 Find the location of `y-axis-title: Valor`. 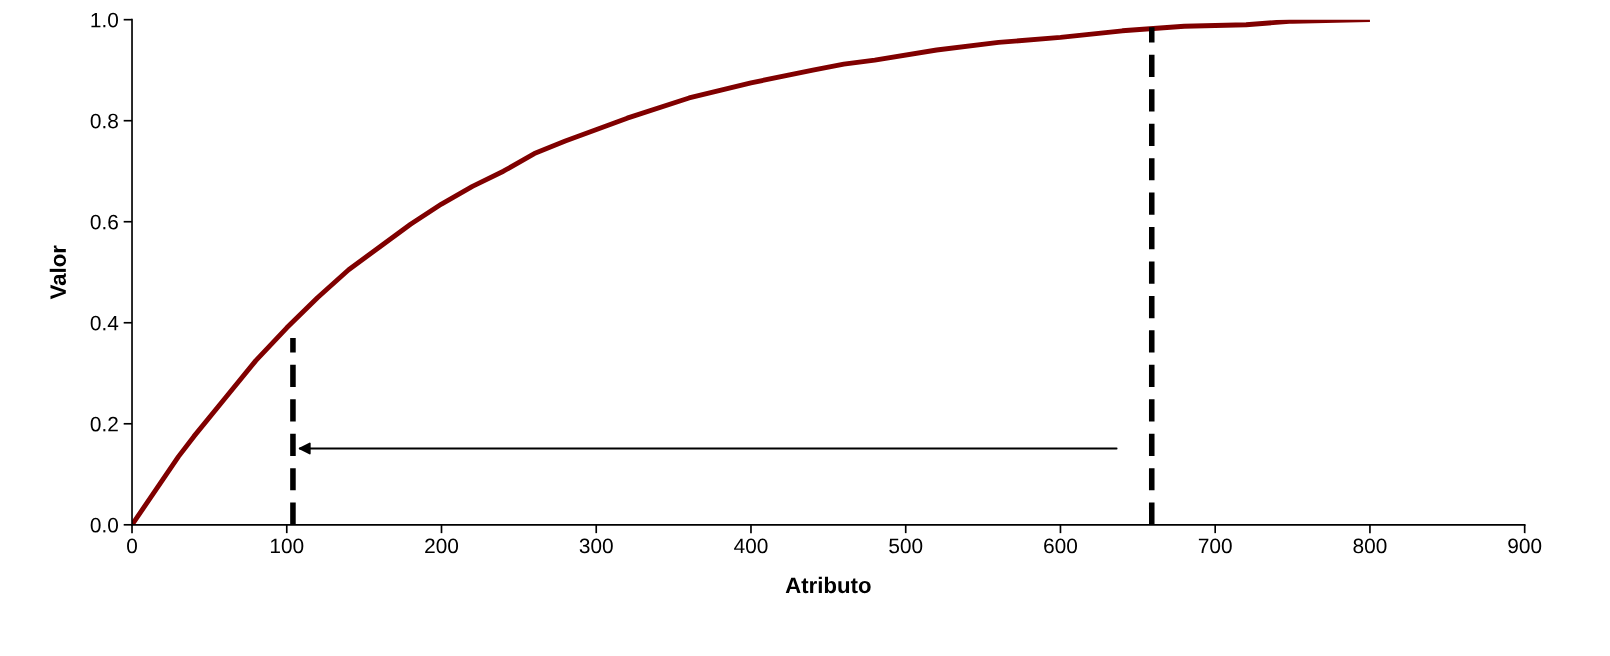

y-axis-title: Valor is located at coordinates (58, 272).